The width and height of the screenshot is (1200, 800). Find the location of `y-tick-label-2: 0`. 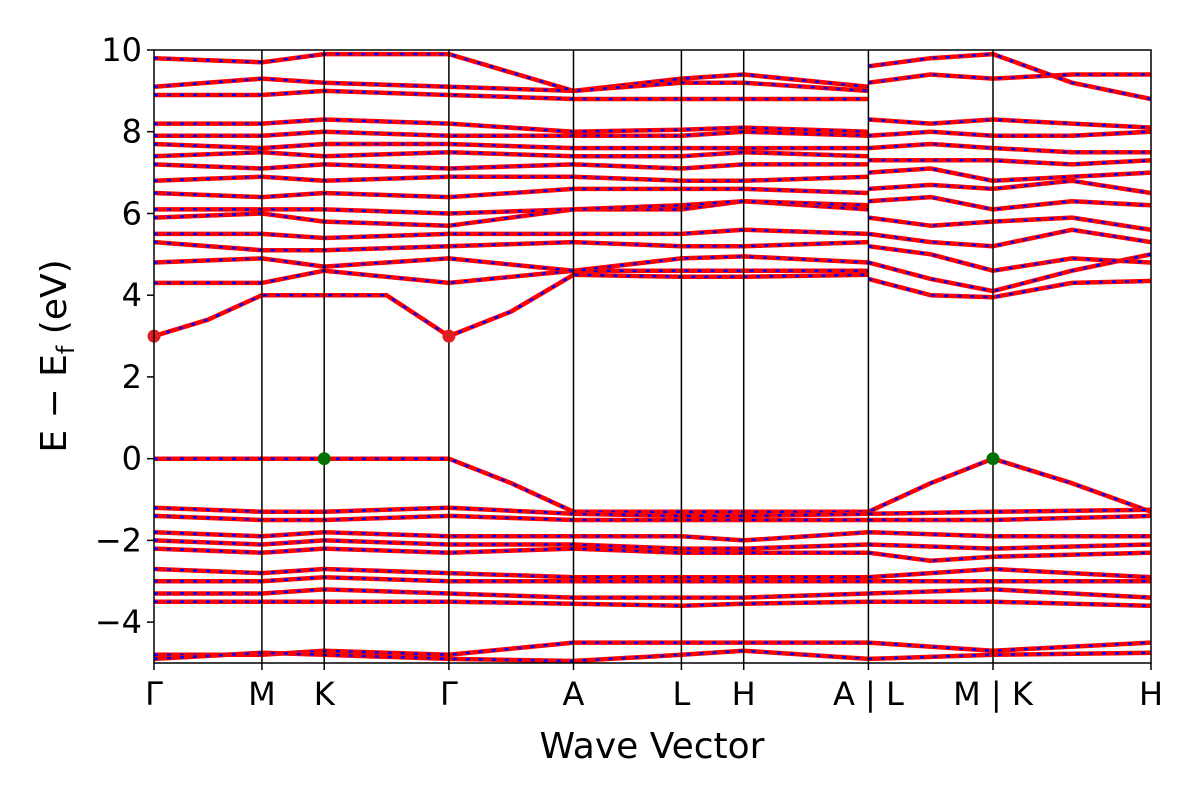

y-tick-label-2: 0 is located at coordinates (132, 459).